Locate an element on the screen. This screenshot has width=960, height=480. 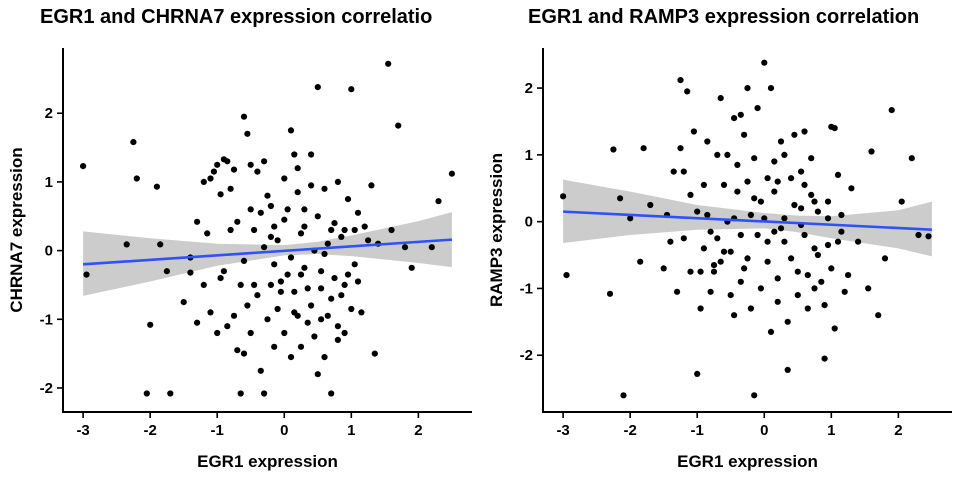
y-tick-label: -1 is located at coordinates (526, 288).